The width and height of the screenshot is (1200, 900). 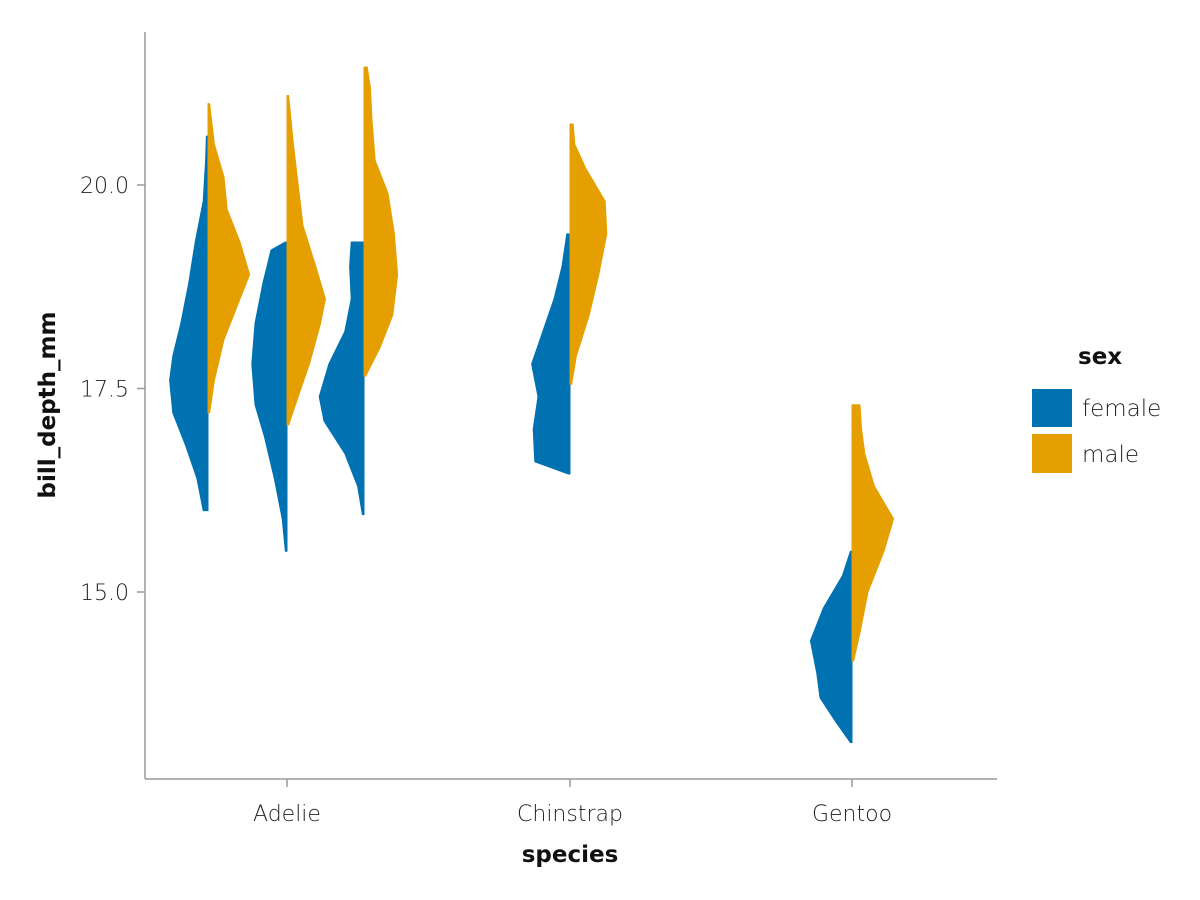 I want to click on legend: sex female male, so click(x=1096, y=408).